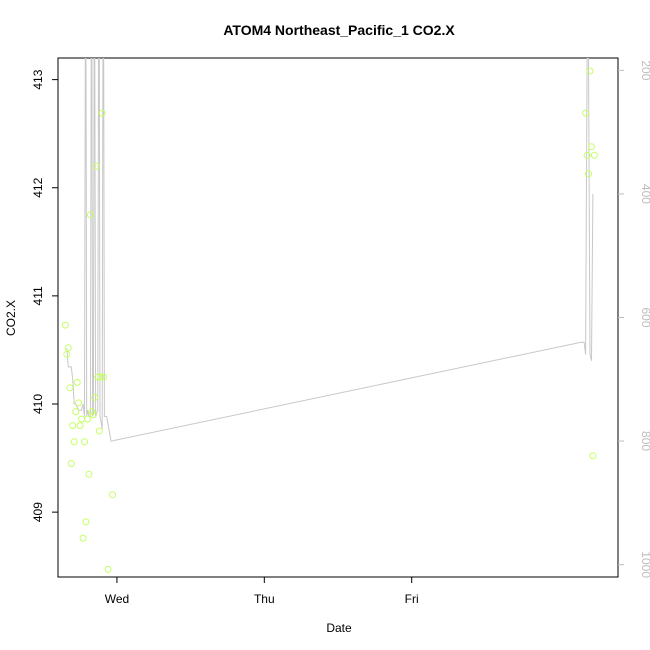  Describe the element at coordinates (644, 194) in the screenshot. I see `y2-tick-label: 400` at that location.